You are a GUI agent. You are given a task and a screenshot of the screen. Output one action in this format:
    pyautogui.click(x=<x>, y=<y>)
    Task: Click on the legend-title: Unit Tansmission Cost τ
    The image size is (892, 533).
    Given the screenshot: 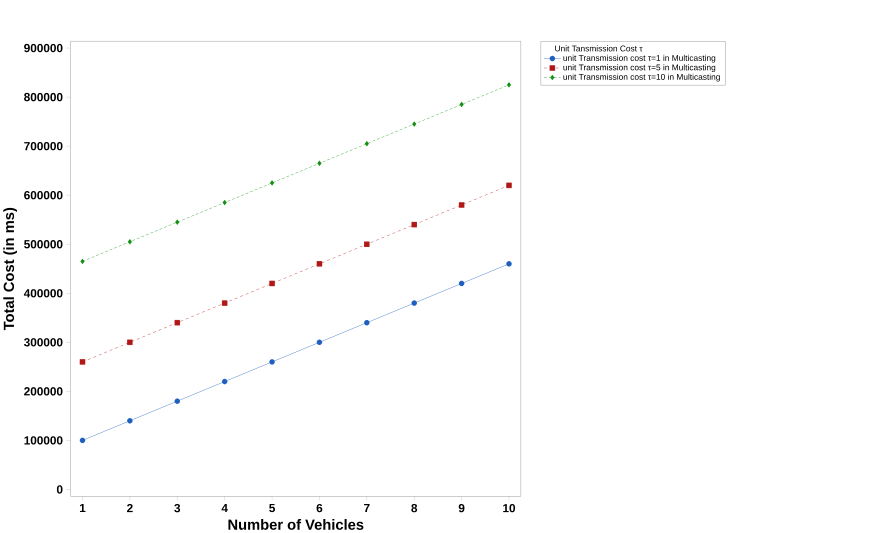 What is the action you would take?
    pyautogui.click(x=599, y=48)
    